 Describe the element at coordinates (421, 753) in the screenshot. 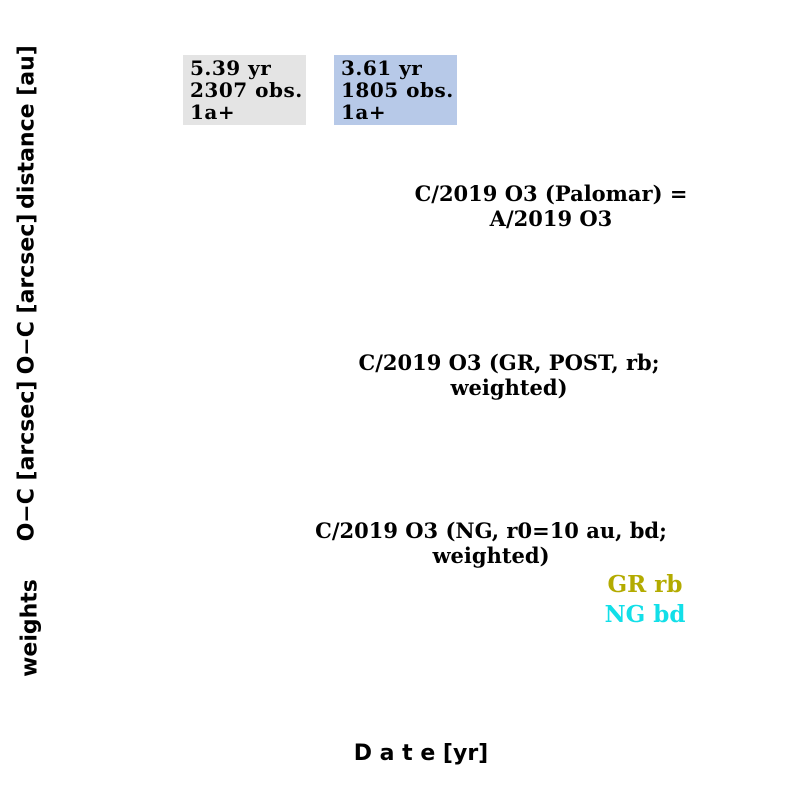

I see `x-axis-title: D a t e [yr]` at that location.